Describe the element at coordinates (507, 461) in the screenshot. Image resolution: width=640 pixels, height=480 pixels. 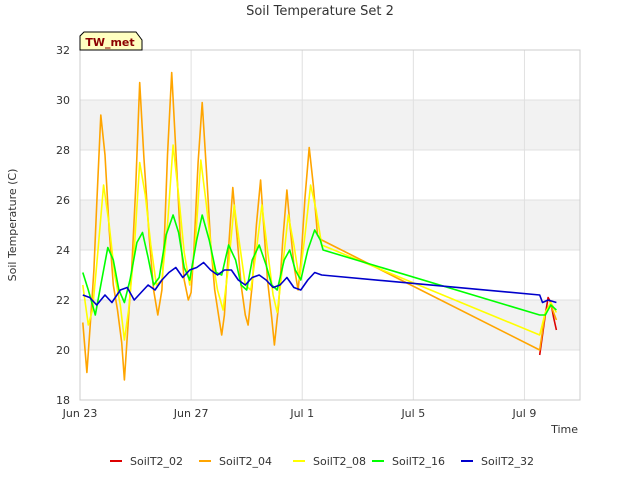
I see `legend-label: SoilT2_32` at that location.